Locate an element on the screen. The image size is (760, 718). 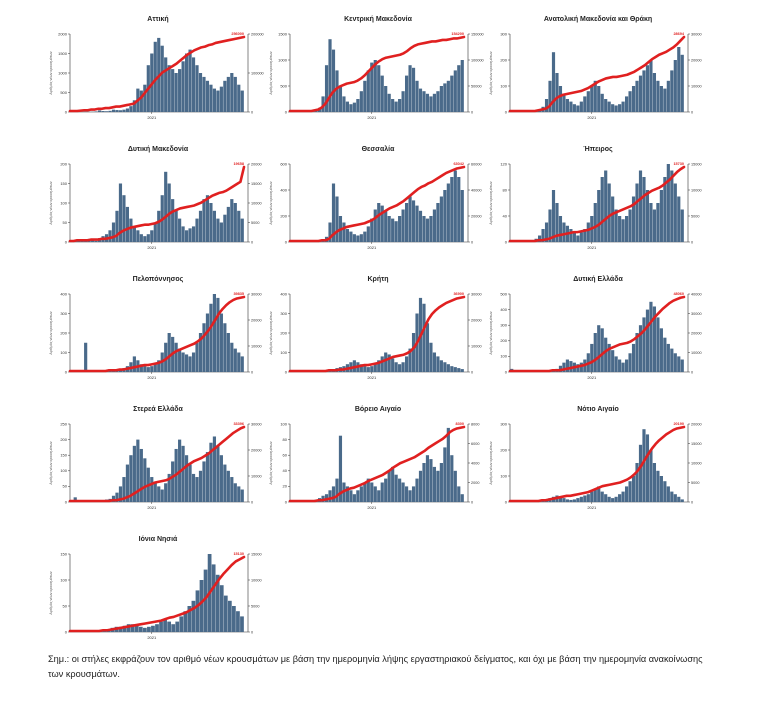
y2-tick-label: 20000 is located at coordinates (696, 424).